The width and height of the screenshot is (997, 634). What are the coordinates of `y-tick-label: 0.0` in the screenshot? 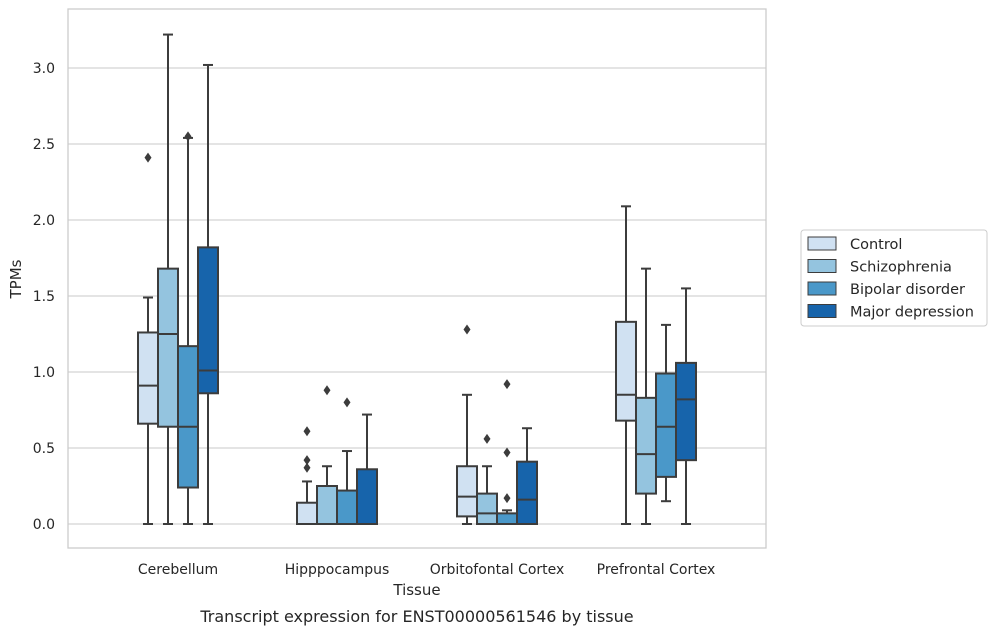 It's located at (44, 525).